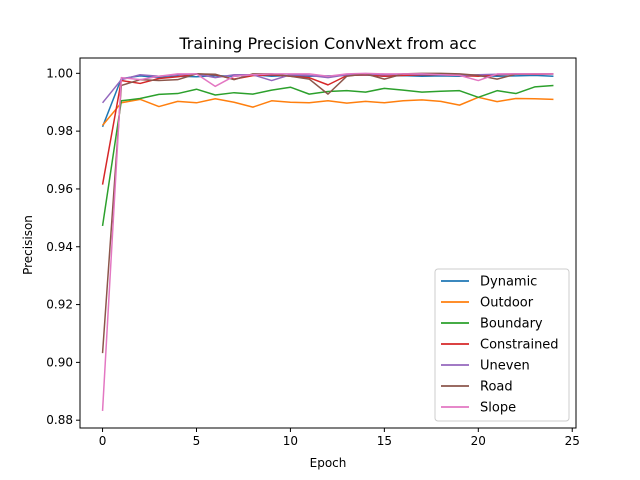 The image size is (640, 480). What do you see at coordinates (511, 324) in the screenshot?
I see `legend-label-boundary: Boundary` at bounding box center [511, 324].